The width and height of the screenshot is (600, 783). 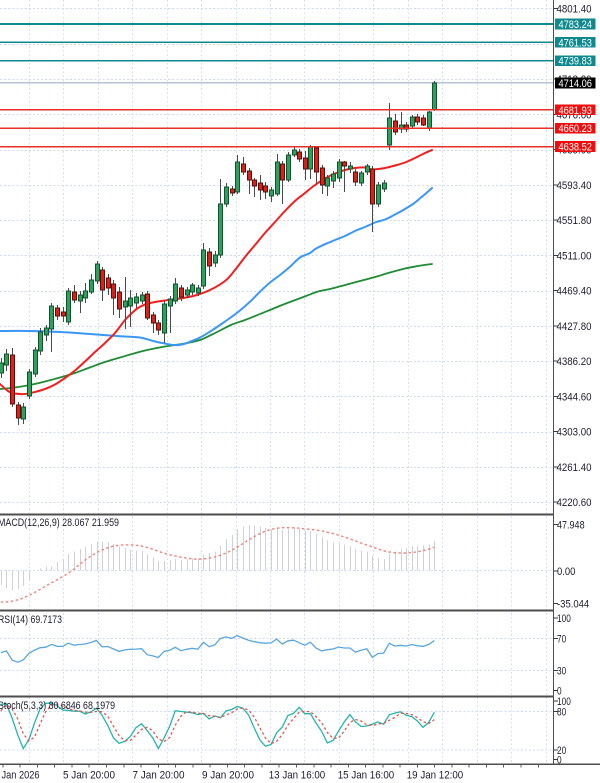 What do you see at coordinates (573, 604) in the screenshot?
I see `svg-text: -35.044` at bounding box center [573, 604].